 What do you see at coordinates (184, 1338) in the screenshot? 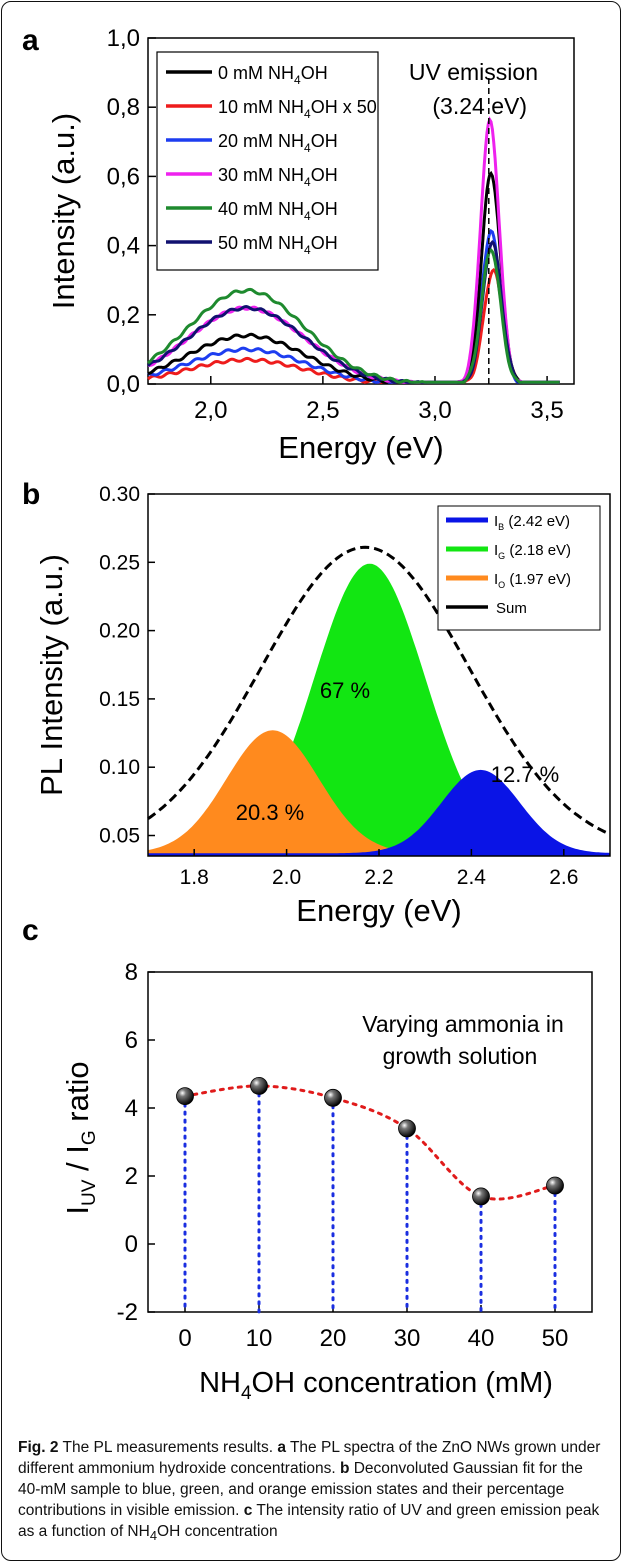
I see `panel-c-xtick-label: 0` at bounding box center [184, 1338].